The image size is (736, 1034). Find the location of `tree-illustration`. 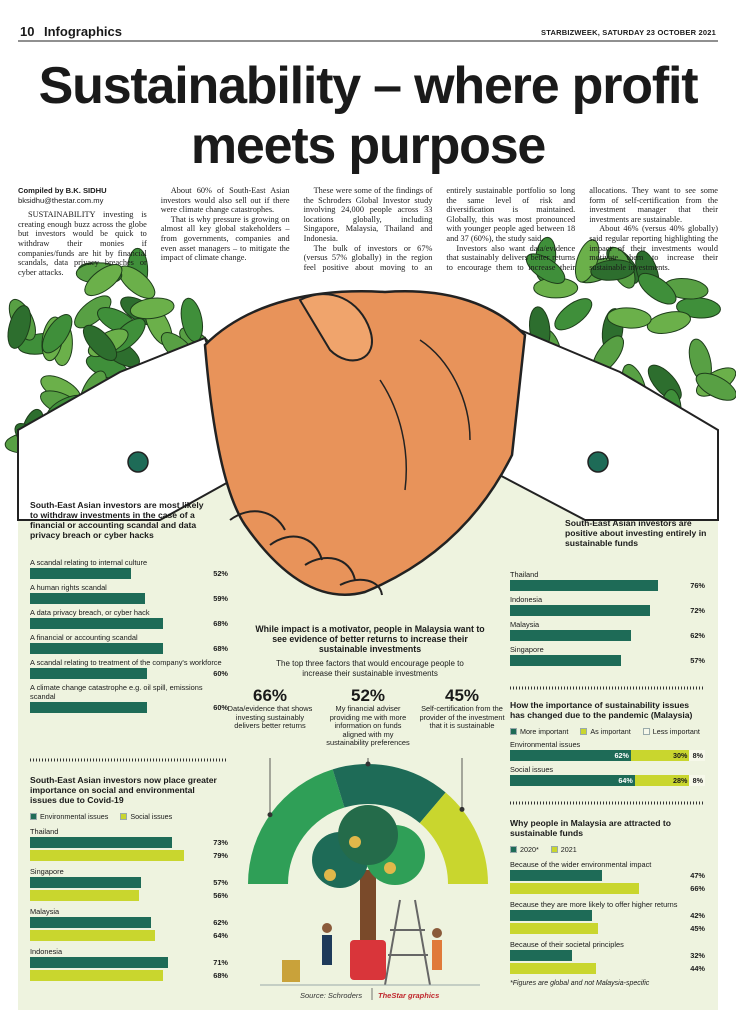

tree-illustration is located at coordinates (370, 895).